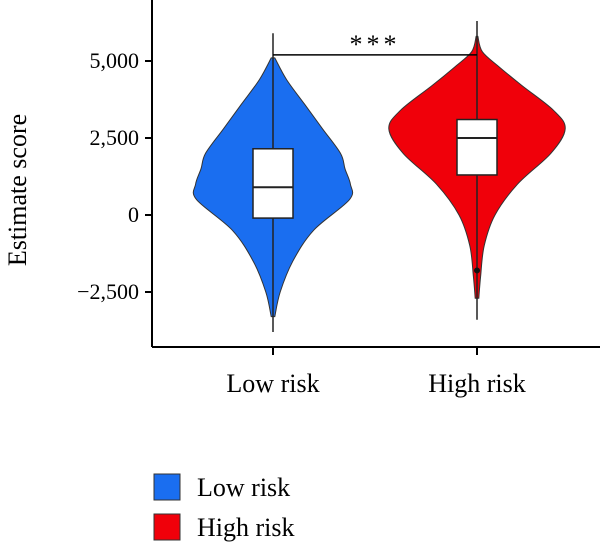 The width and height of the screenshot is (600, 546). What do you see at coordinates (17, 190) in the screenshot?
I see `y-axis-title: Estimate score` at bounding box center [17, 190].